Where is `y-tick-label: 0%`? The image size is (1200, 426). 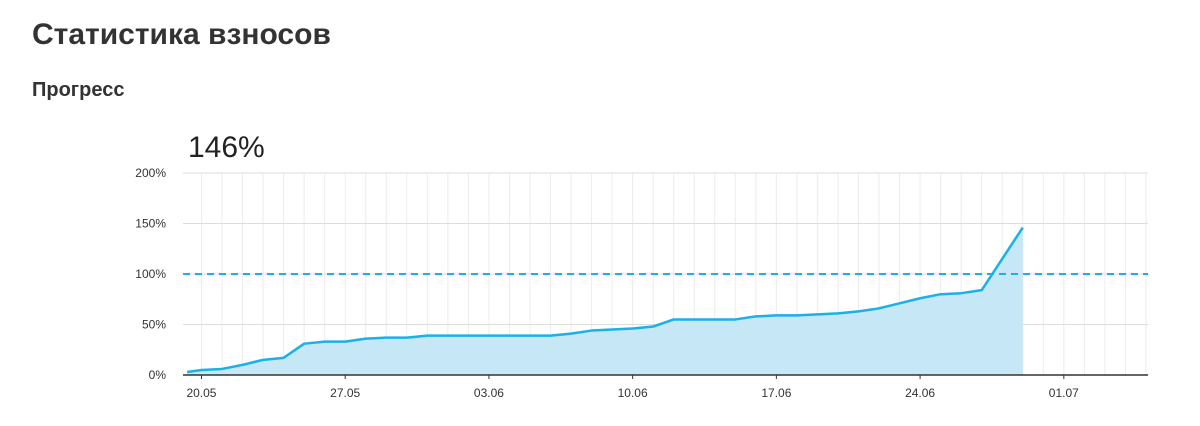 y-tick-label: 0% is located at coordinates (158, 375).